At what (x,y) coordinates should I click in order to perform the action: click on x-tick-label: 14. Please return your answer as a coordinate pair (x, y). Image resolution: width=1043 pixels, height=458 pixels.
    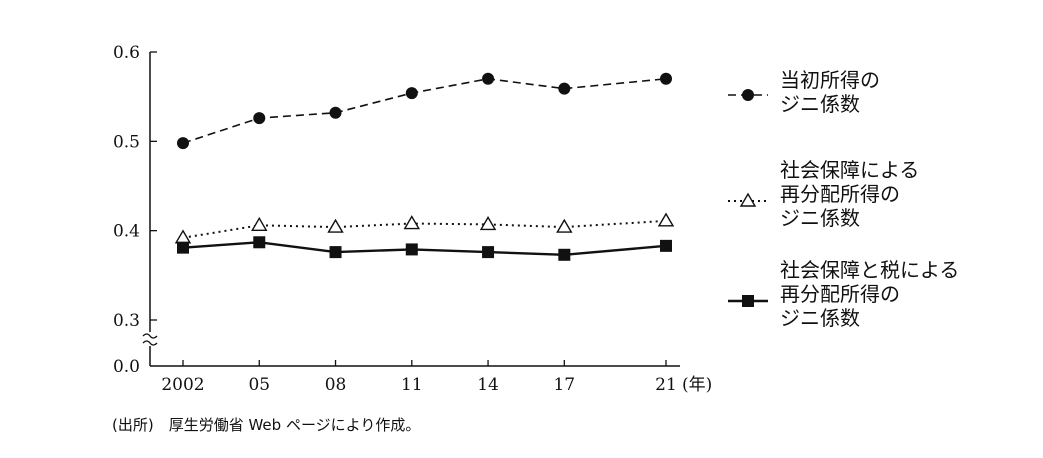
    Looking at the image, I should click on (488, 385).